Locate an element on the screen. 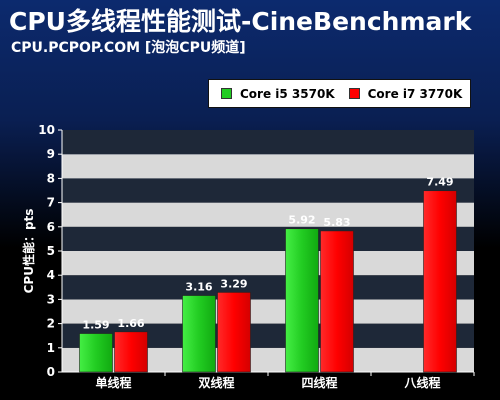  chart-subtitle: CPU.PCPOP.COM [泡泡CPU频道] is located at coordinates (128, 48).